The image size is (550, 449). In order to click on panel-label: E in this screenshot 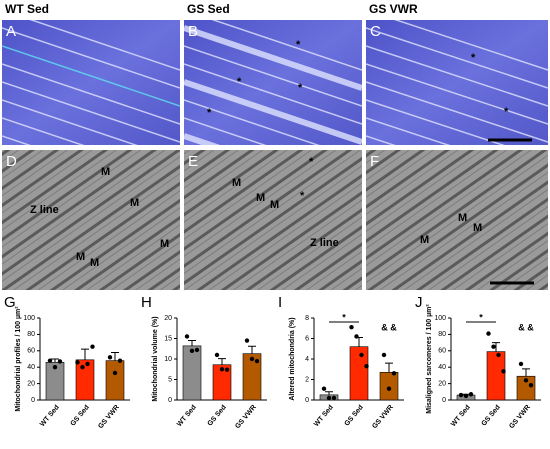, I will do `click(193, 161)`.